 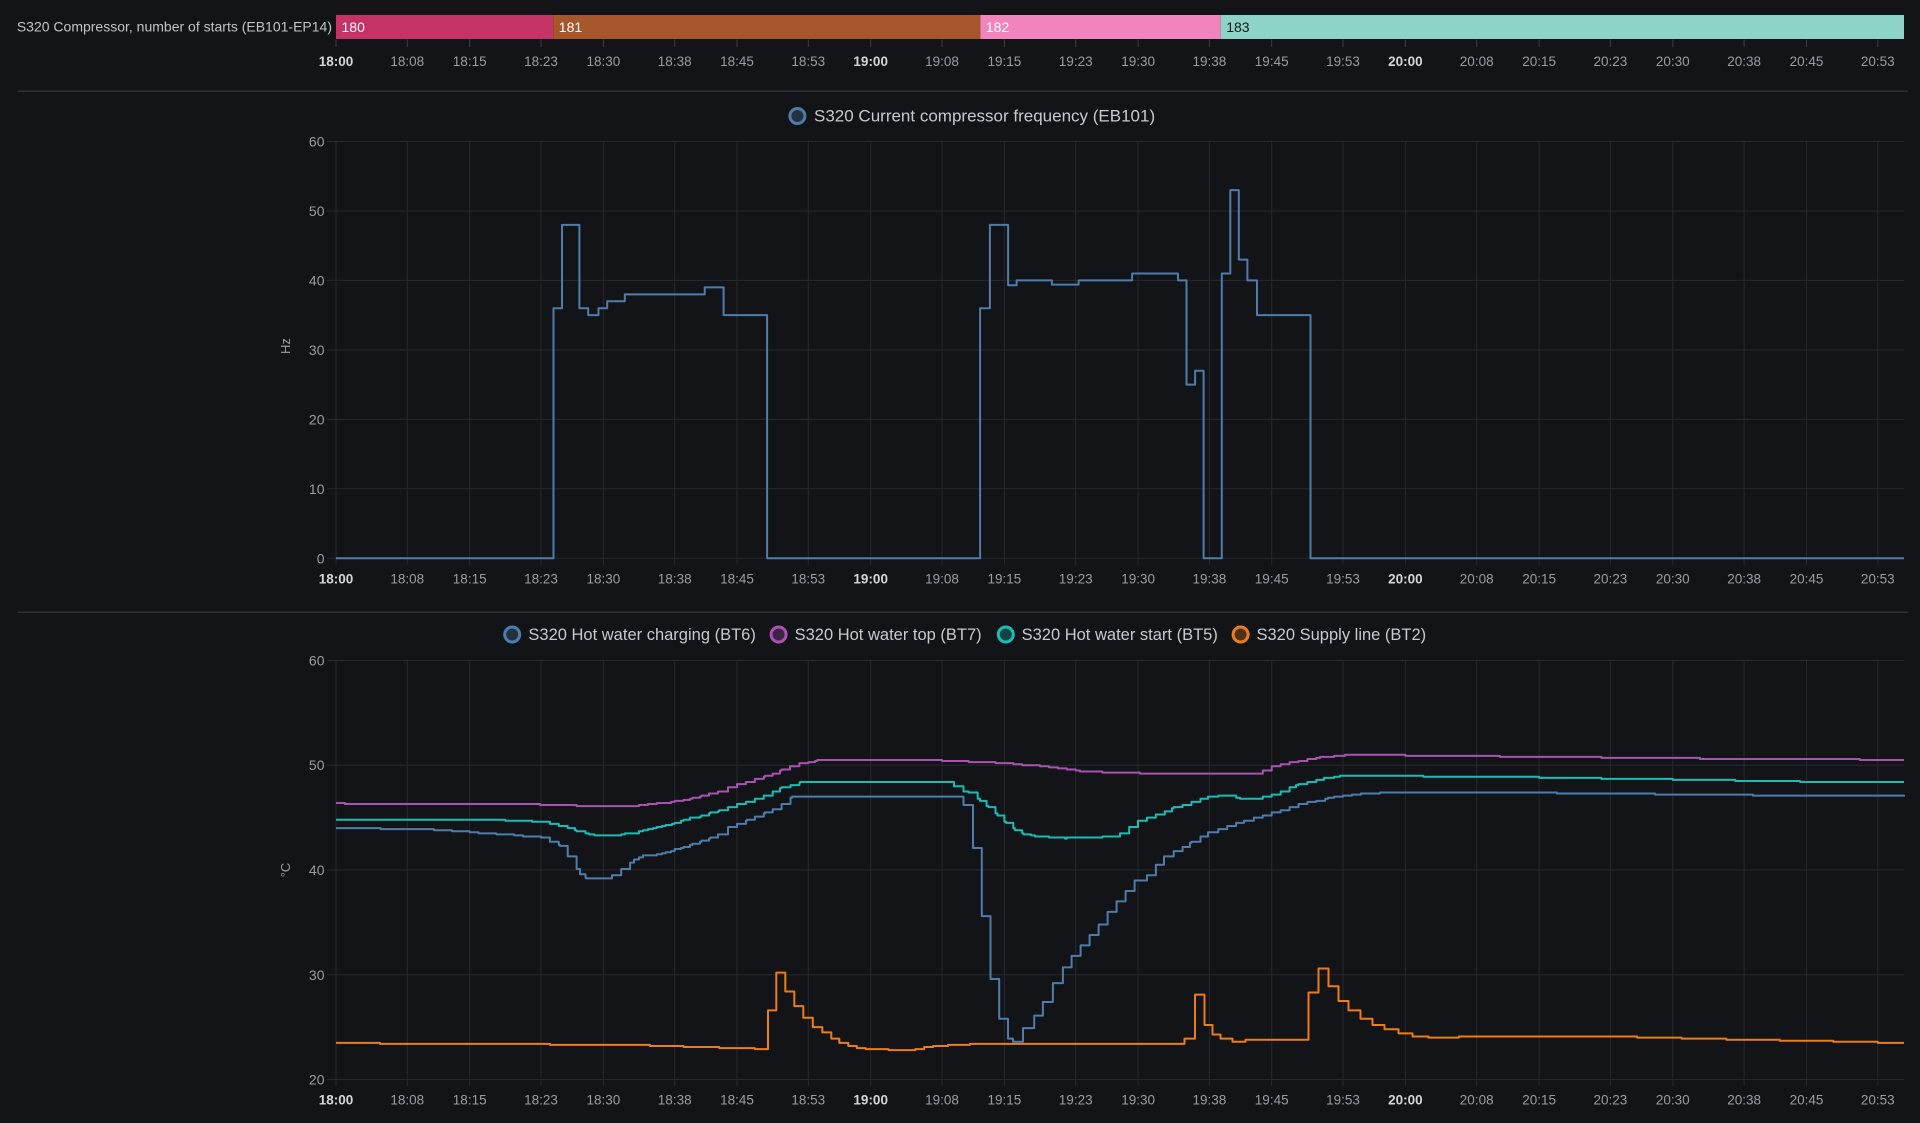 What do you see at coordinates (1238, 27) in the screenshot?
I see `svg-text: 183` at bounding box center [1238, 27].